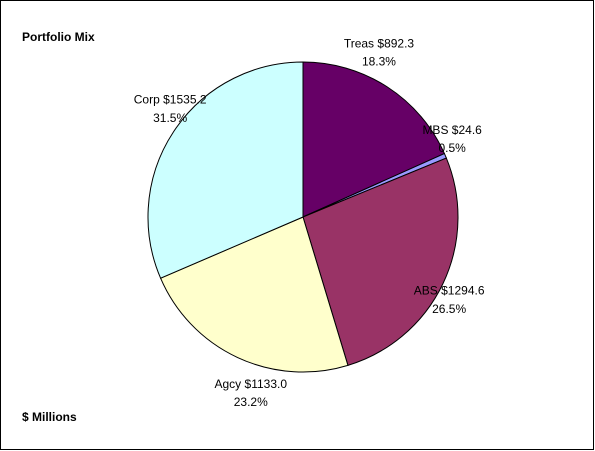 This screenshot has width=595, height=451. Describe the element at coordinates (58, 37) in the screenshot. I see `chart-title: Portfolio Mix` at that location.